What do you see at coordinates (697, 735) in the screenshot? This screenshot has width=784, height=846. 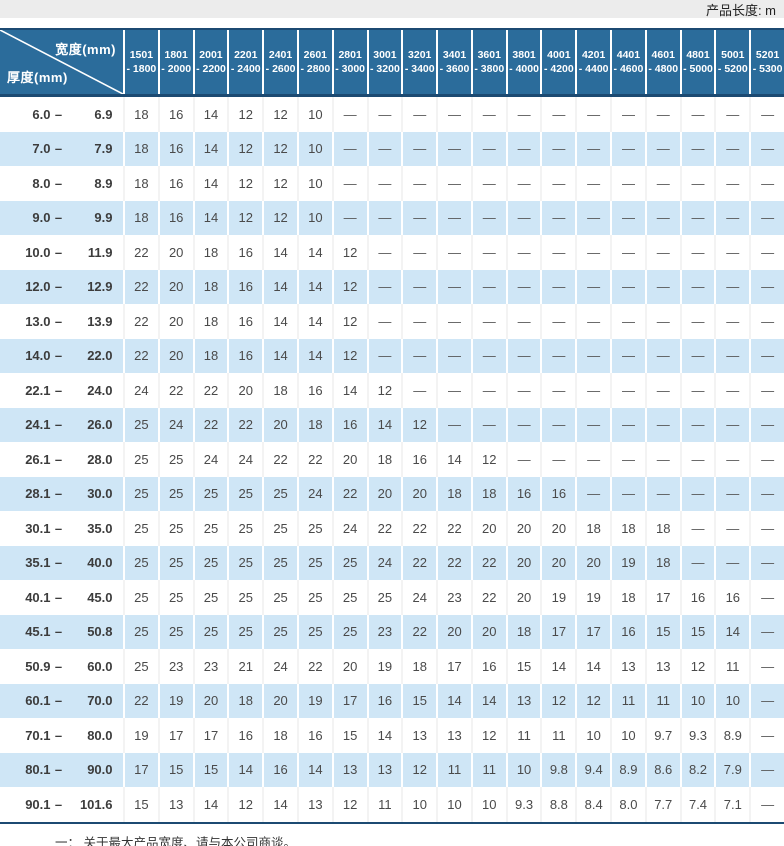 I see `length-cell: 9.3` at bounding box center [697, 735].